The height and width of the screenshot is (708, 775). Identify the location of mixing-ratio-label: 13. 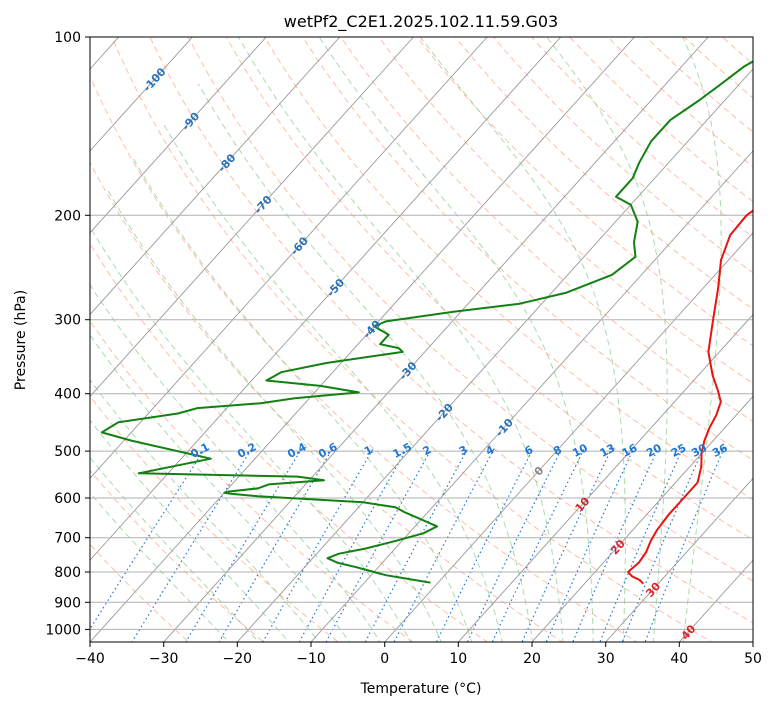
(608, 450).